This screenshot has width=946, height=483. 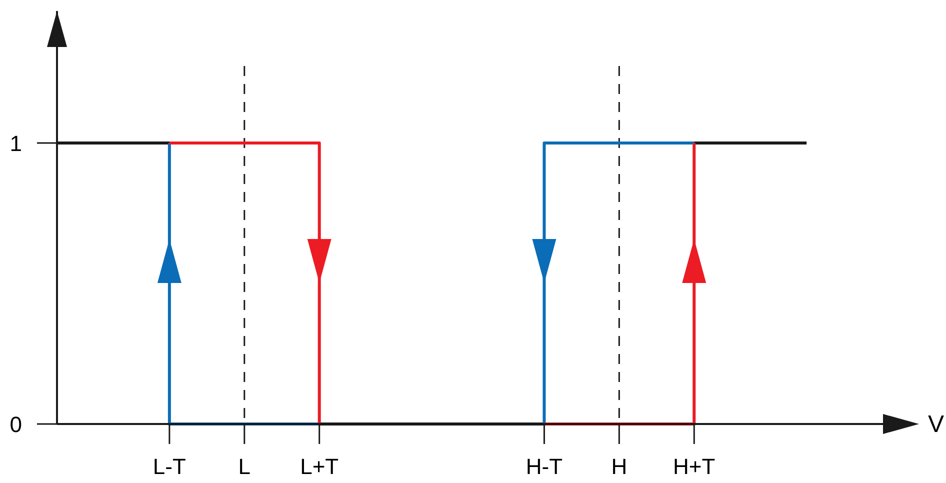 What do you see at coordinates (544, 466) in the screenshot?
I see `x-tick-label: H-T` at bounding box center [544, 466].